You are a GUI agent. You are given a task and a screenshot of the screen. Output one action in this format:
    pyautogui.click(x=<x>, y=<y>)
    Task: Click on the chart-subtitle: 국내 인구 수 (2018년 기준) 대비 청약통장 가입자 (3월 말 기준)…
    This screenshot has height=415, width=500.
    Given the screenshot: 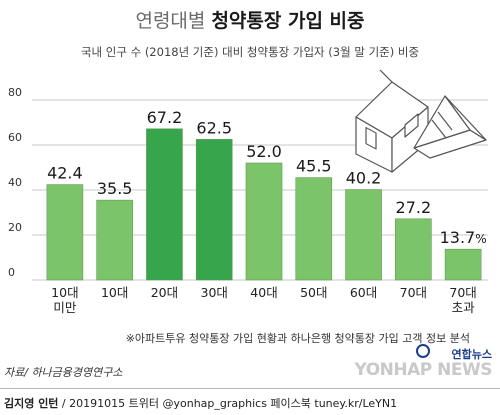 What is the action you would take?
    pyautogui.click(x=250, y=52)
    